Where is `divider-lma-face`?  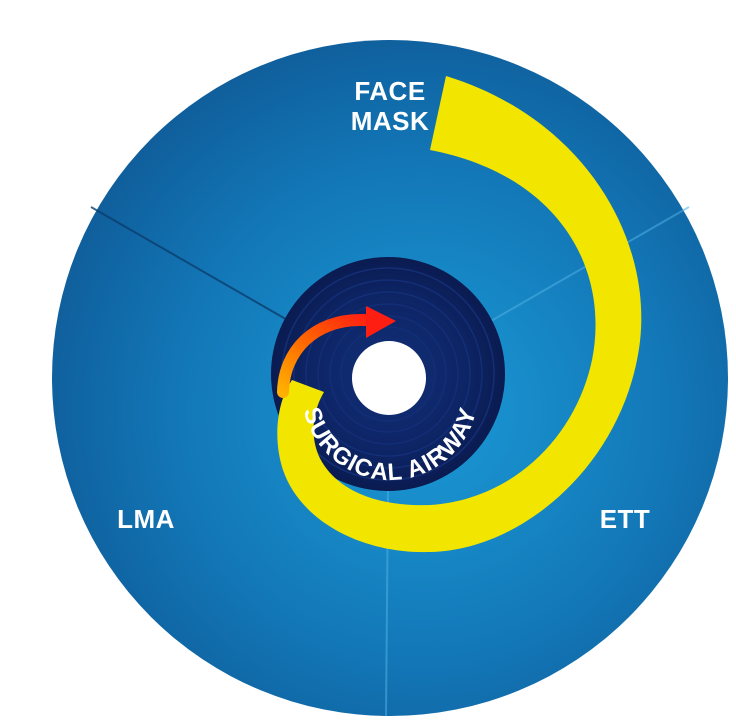
divider-lma-face is located at coordinates (193, 266).